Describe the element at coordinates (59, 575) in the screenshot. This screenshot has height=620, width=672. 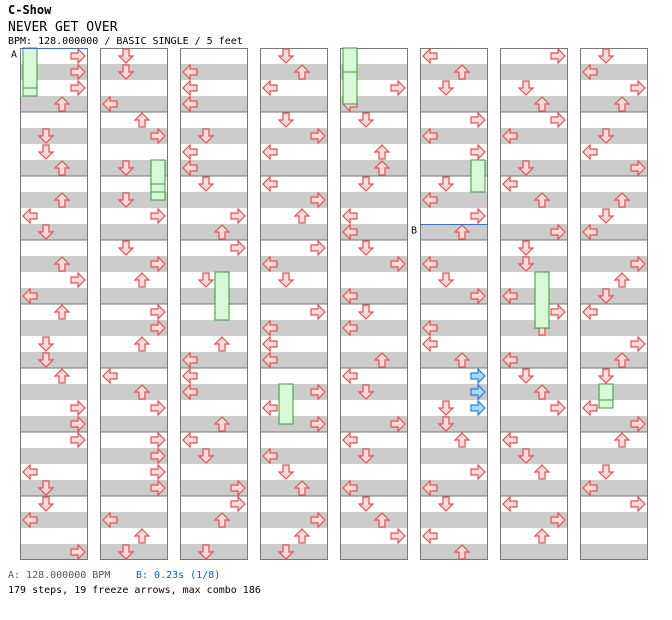
I see `bpm-legend: A: 128.000000 BPM` at that location.